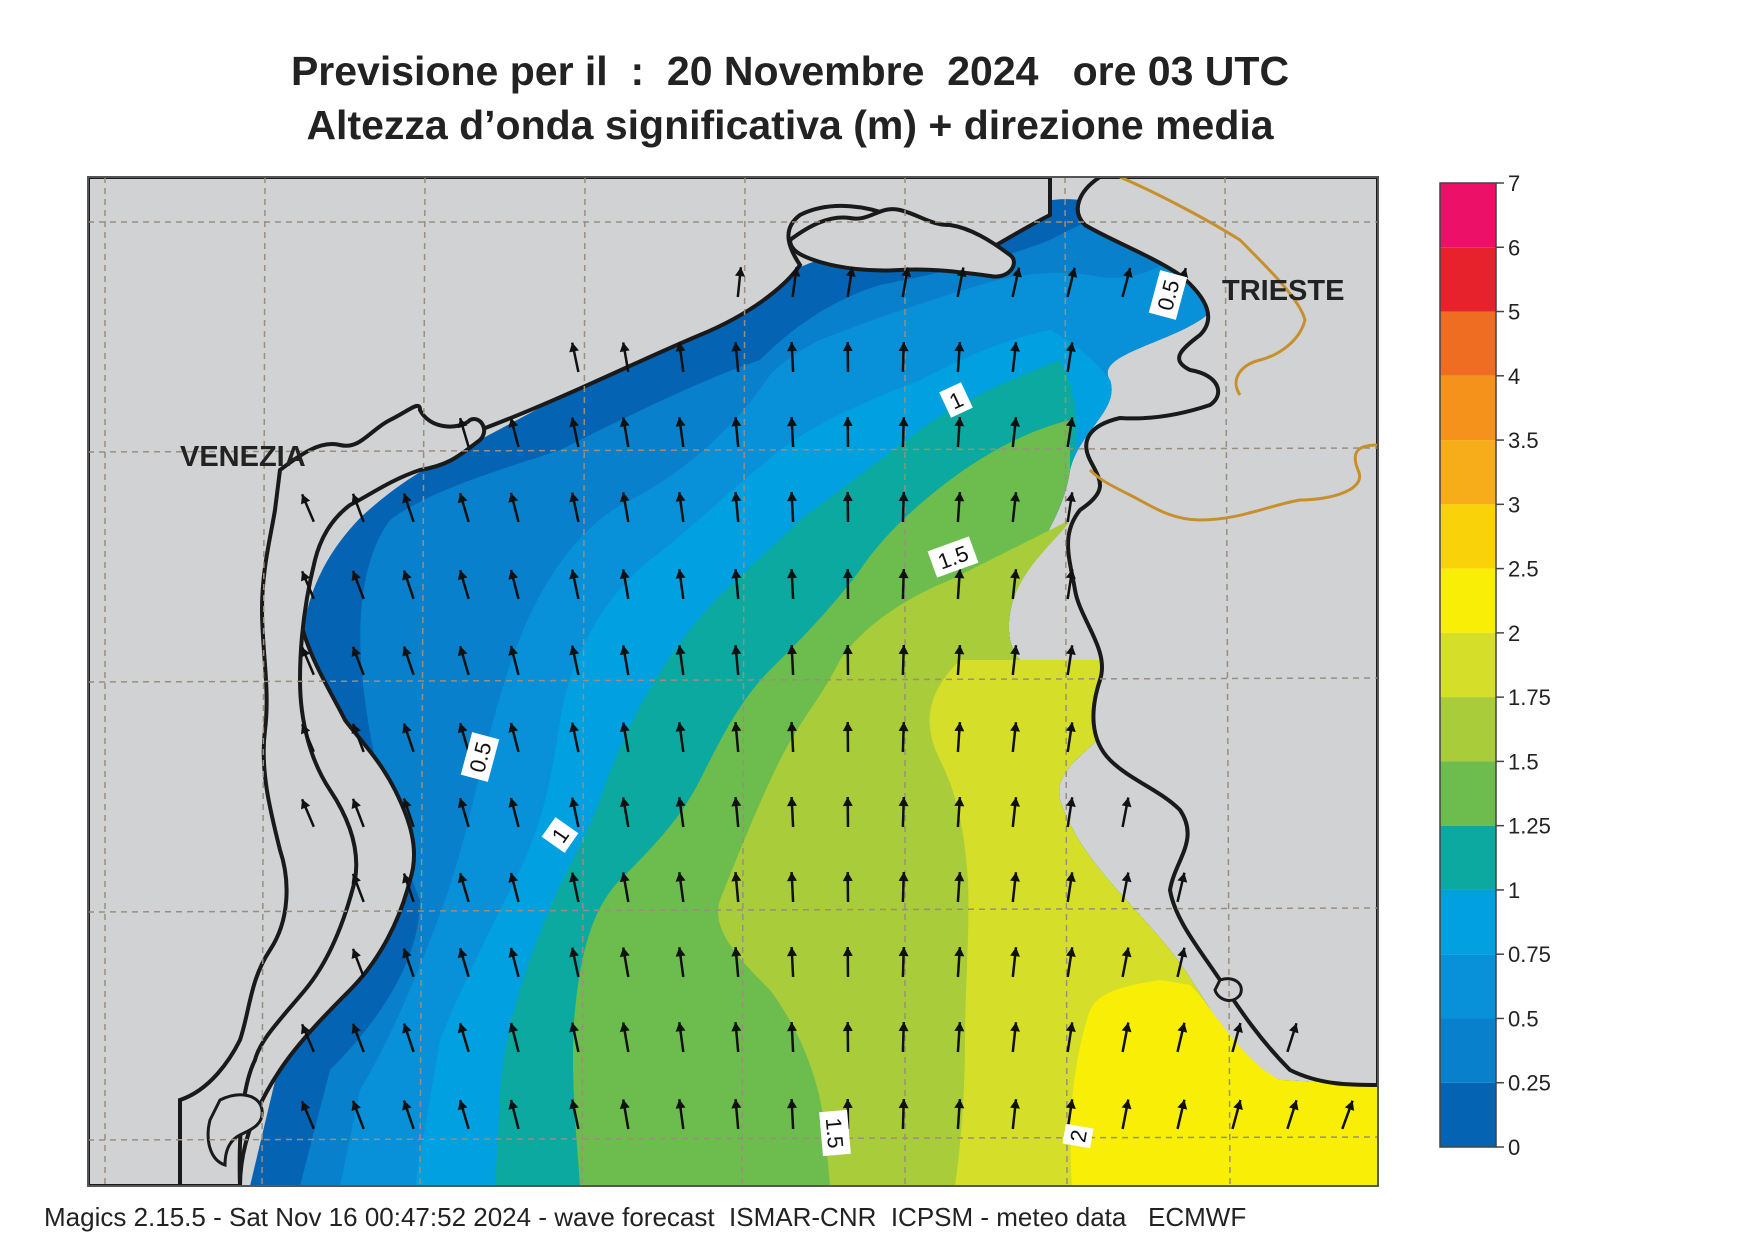 This screenshot has width=1755, height=1242. What do you see at coordinates (1529, 826) in the screenshot?
I see `legend-tick-label: 1.25` at bounding box center [1529, 826].